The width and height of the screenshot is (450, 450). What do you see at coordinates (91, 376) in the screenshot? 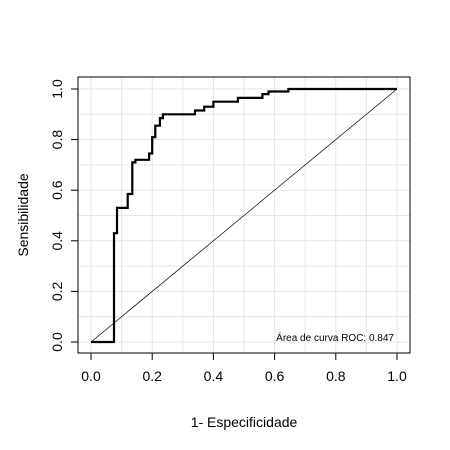
I see `x-tick-label: 0.0` at bounding box center [91, 376].